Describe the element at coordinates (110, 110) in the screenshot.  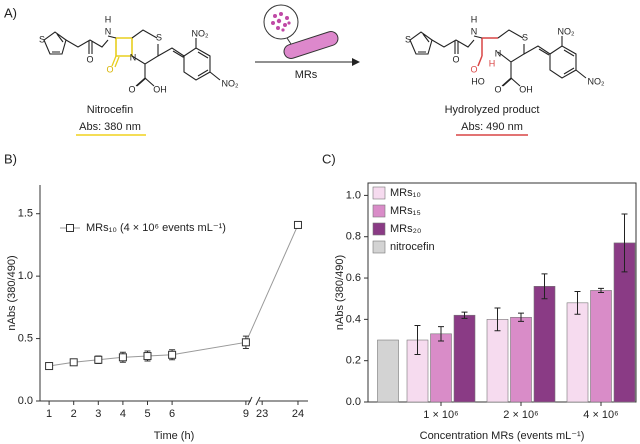
I see `reactant-name: Nitrocefin` at that location.